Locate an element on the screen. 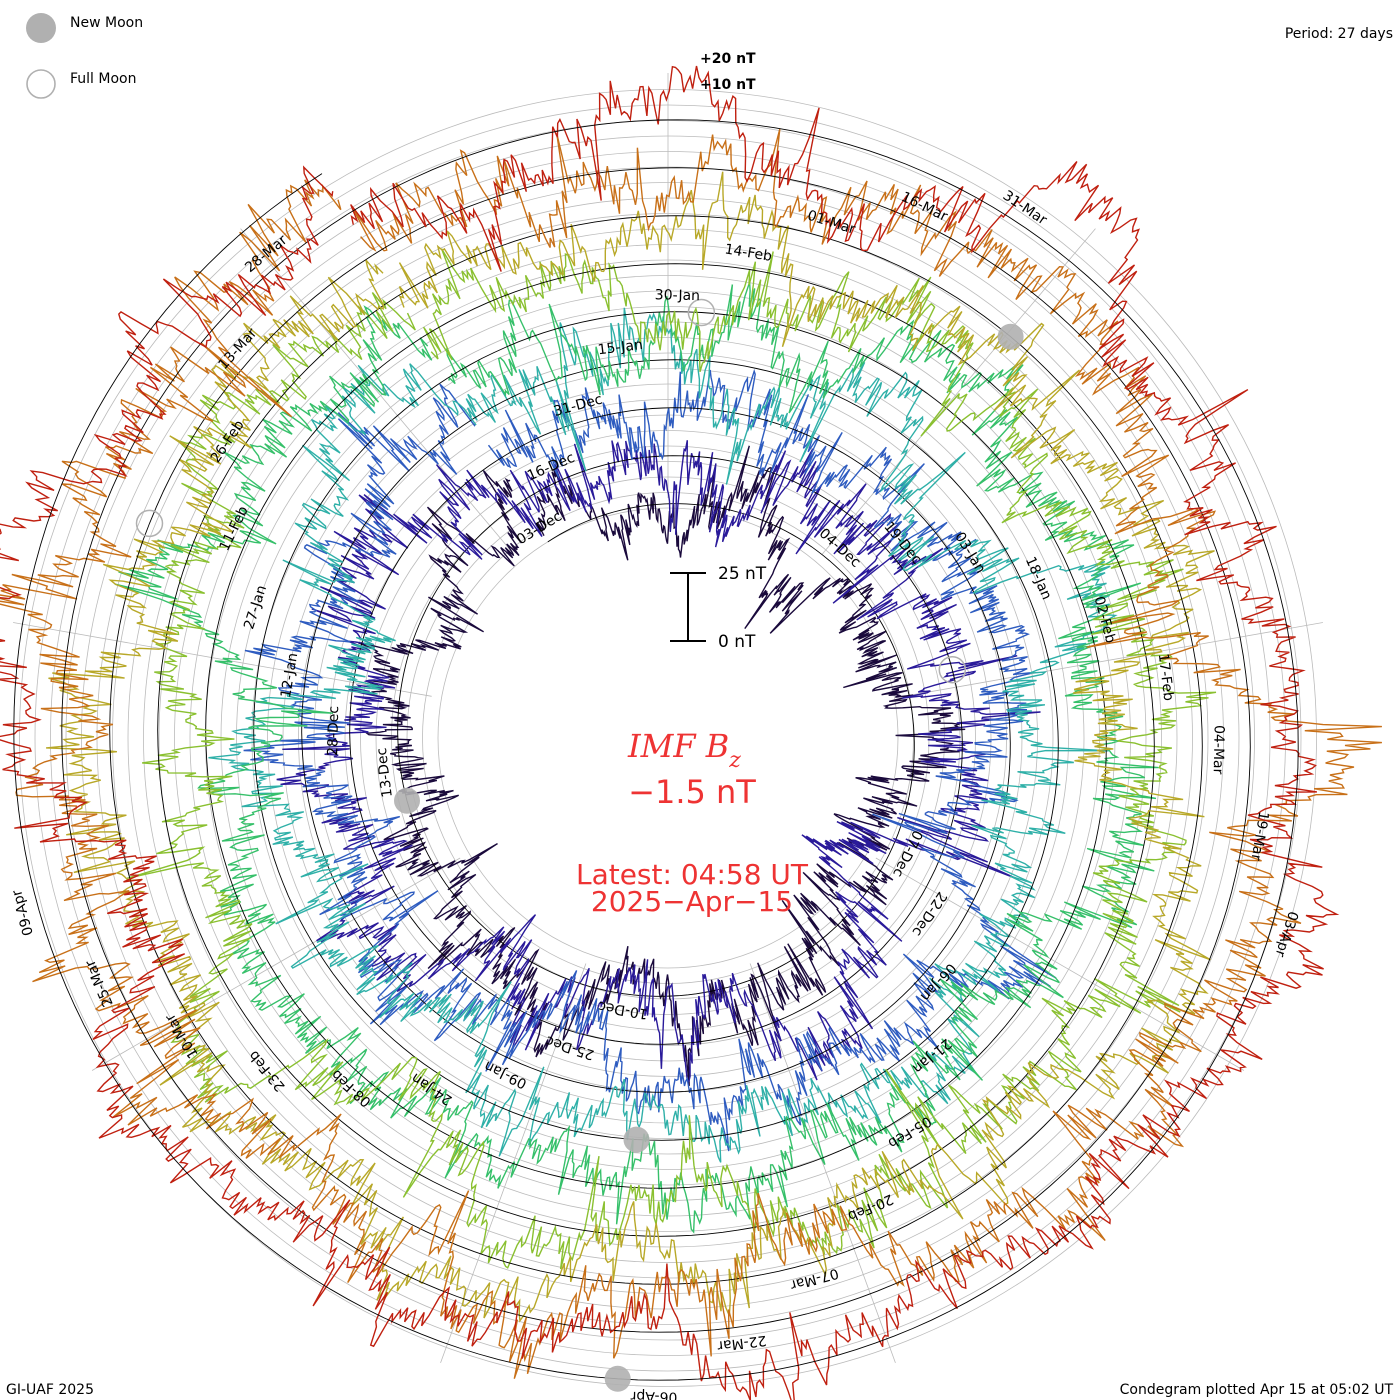  scale-bottom-label: 0 nT is located at coordinates (737, 642).